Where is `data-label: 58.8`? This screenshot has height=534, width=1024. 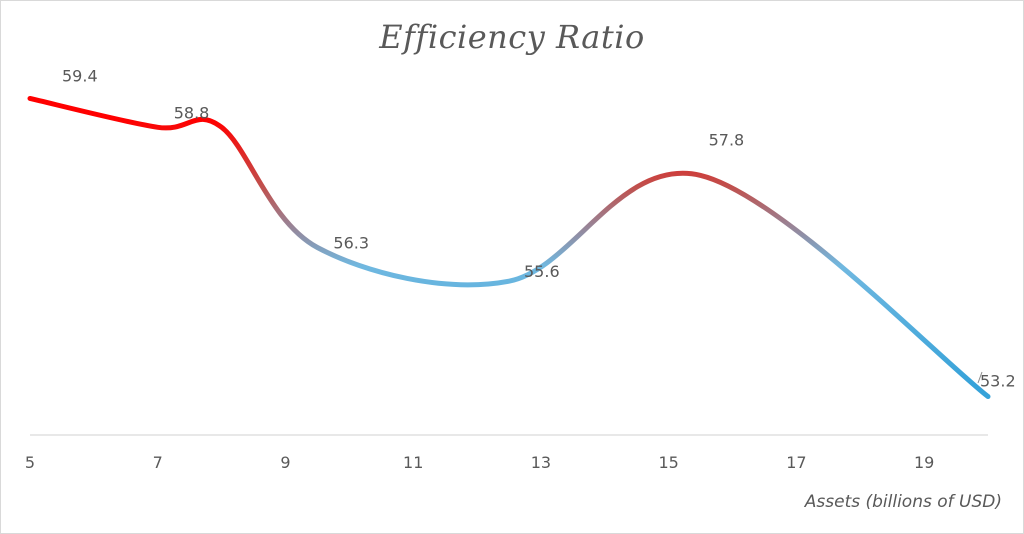 data-label: 58.8 is located at coordinates (192, 112).